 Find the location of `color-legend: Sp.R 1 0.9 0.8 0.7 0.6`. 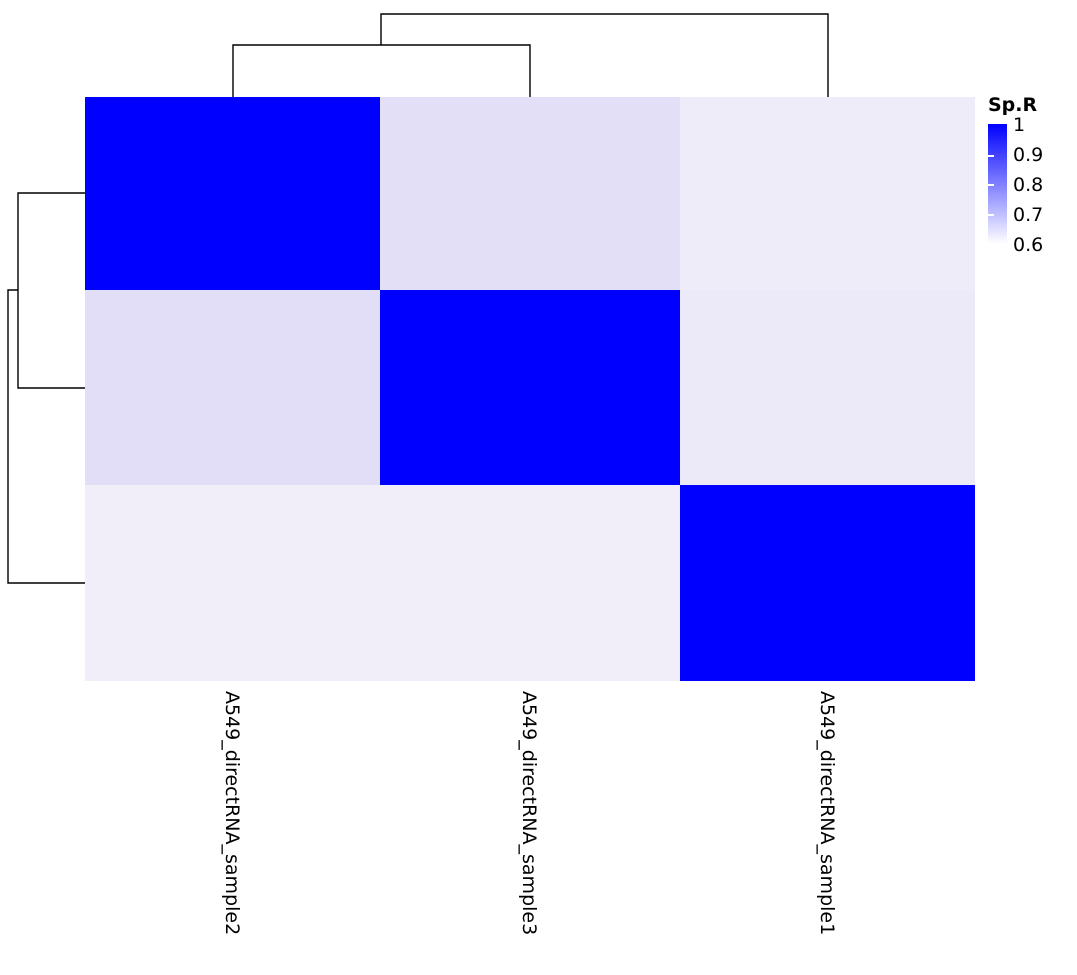

color-legend: Sp.R 1 0.9 0.8 0.7 0.6 is located at coordinates (1030, 179).